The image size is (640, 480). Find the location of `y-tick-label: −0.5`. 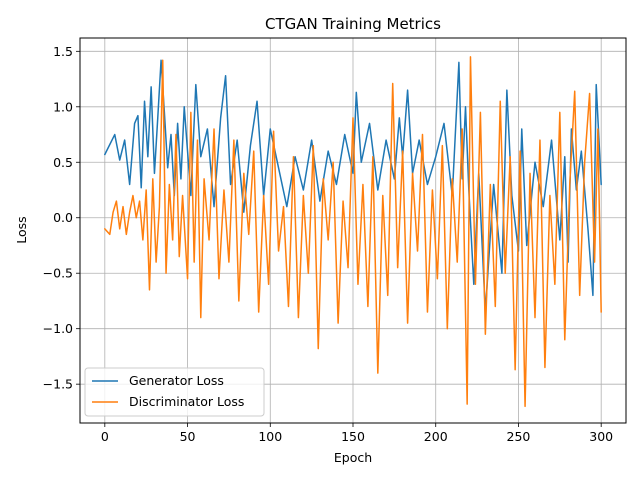

y-tick-label: −0.5 is located at coordinates (58, 273).